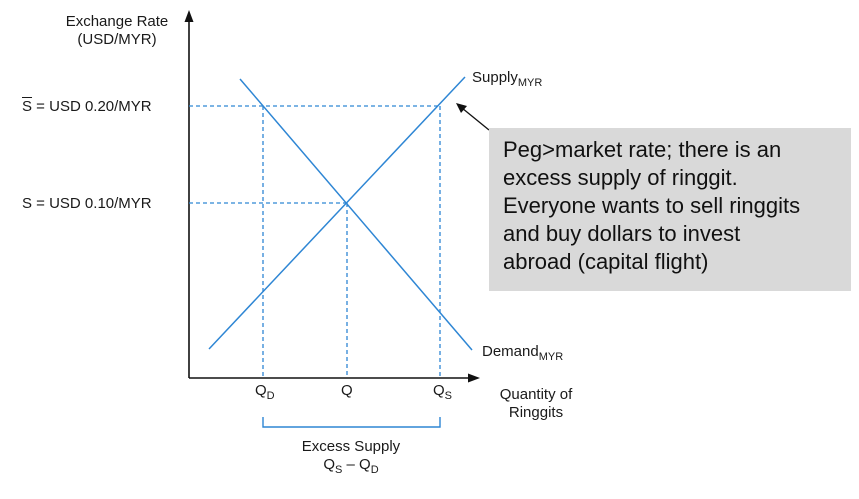 This screenshot has height=499, width=859. What do you see at coordinates (117, 21) in the screenshot?
I see `y-axis-title-line1: Exchange Rate` at bounding box center [117, 21].